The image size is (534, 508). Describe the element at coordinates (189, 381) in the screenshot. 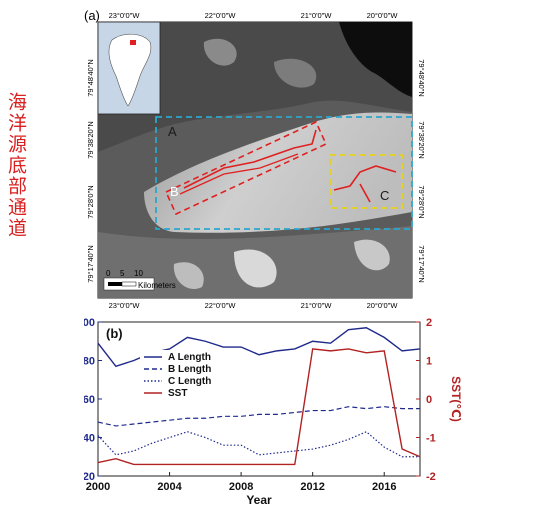

I see `legend-entry: C Length` at that location.